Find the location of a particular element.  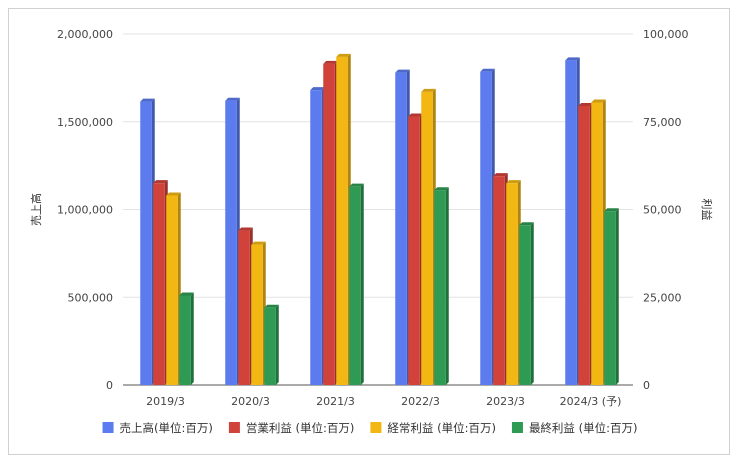

y-left-tick-label: 1,000,000 is located at coordinates (85, 210).